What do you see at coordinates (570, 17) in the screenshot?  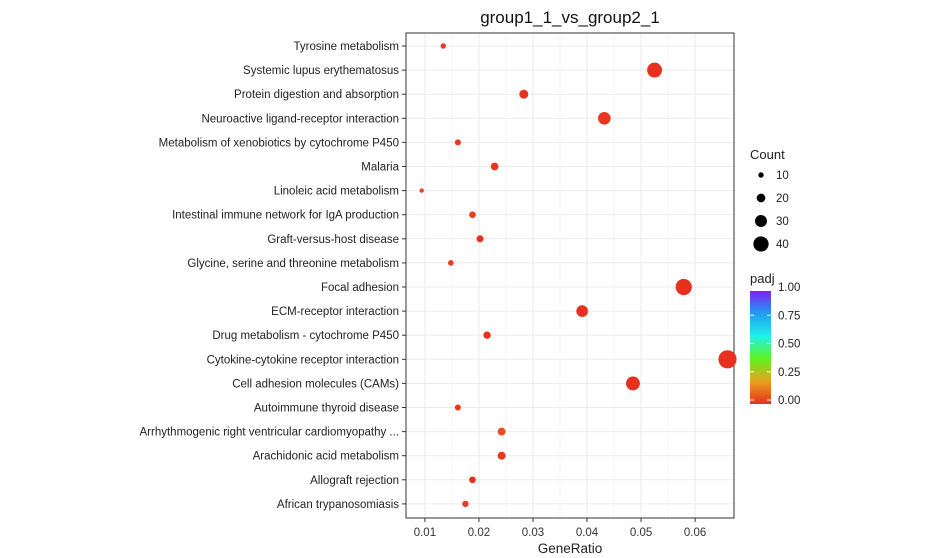 I see `chart-title: group1_1_vs_group2_1` at bounding box center [570, 17].